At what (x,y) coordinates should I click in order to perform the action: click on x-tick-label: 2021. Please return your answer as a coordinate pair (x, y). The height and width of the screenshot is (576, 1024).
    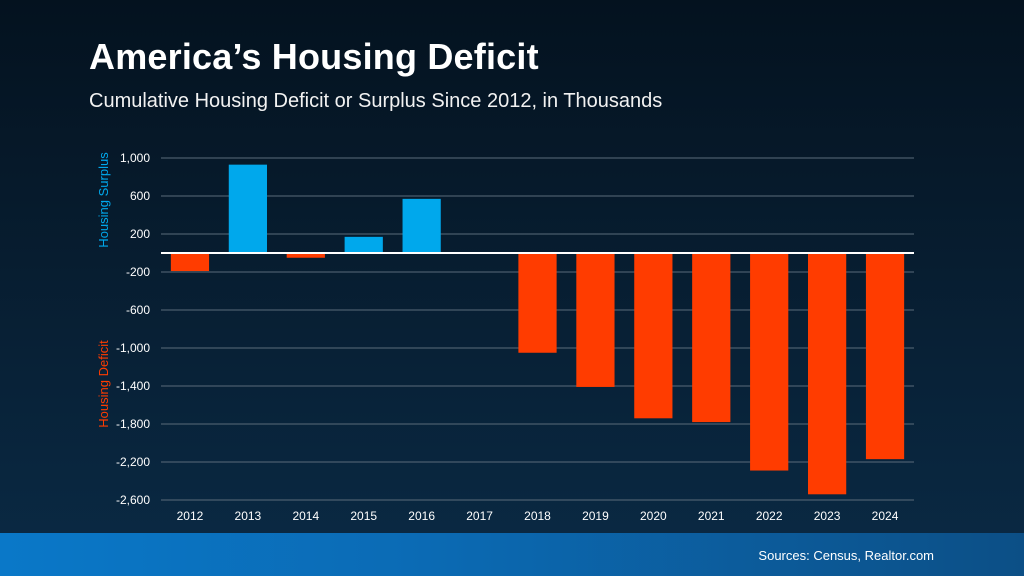
    Looking at the image, I should click on (711, 516).